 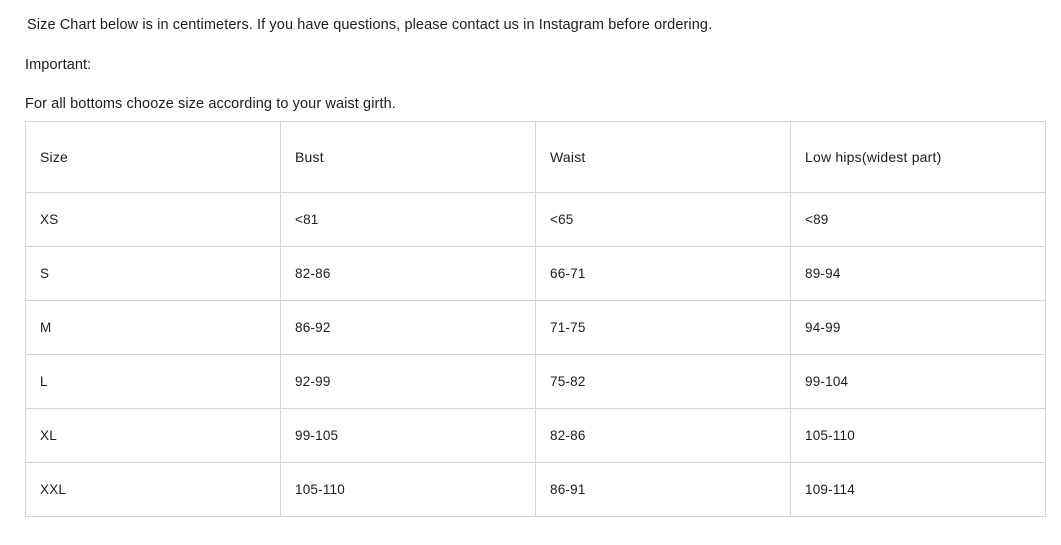 I want to click on table-row: L 92-99 75-82 99-104, so click(x=535, y=381).